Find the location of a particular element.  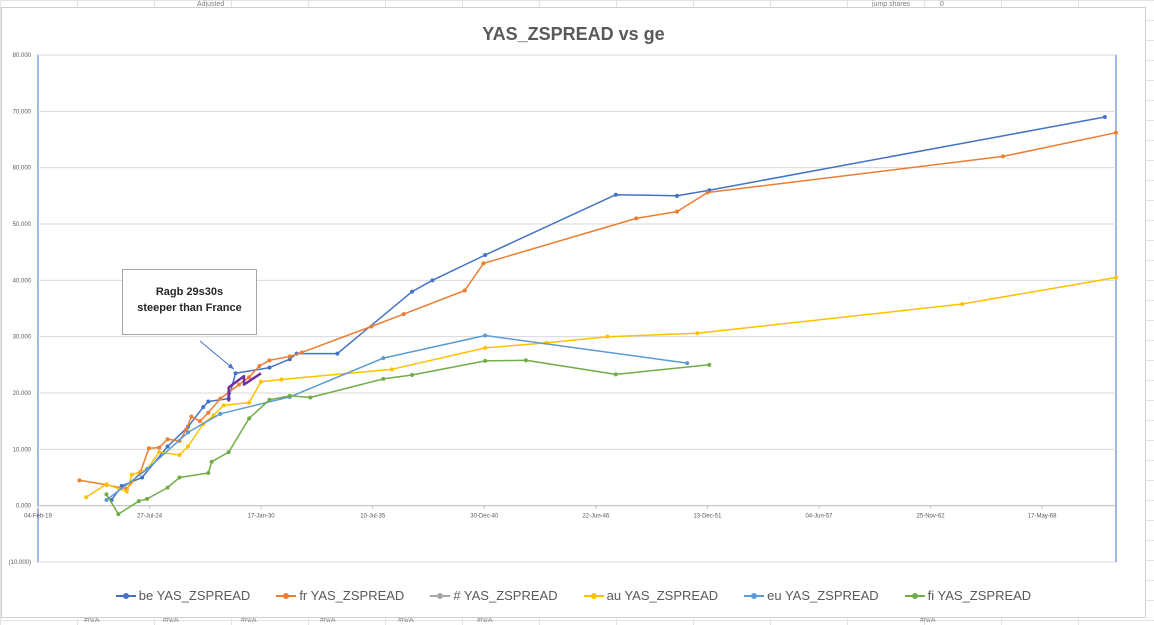

y-tick-label: 20.000 is located at coordinates (22, 394).